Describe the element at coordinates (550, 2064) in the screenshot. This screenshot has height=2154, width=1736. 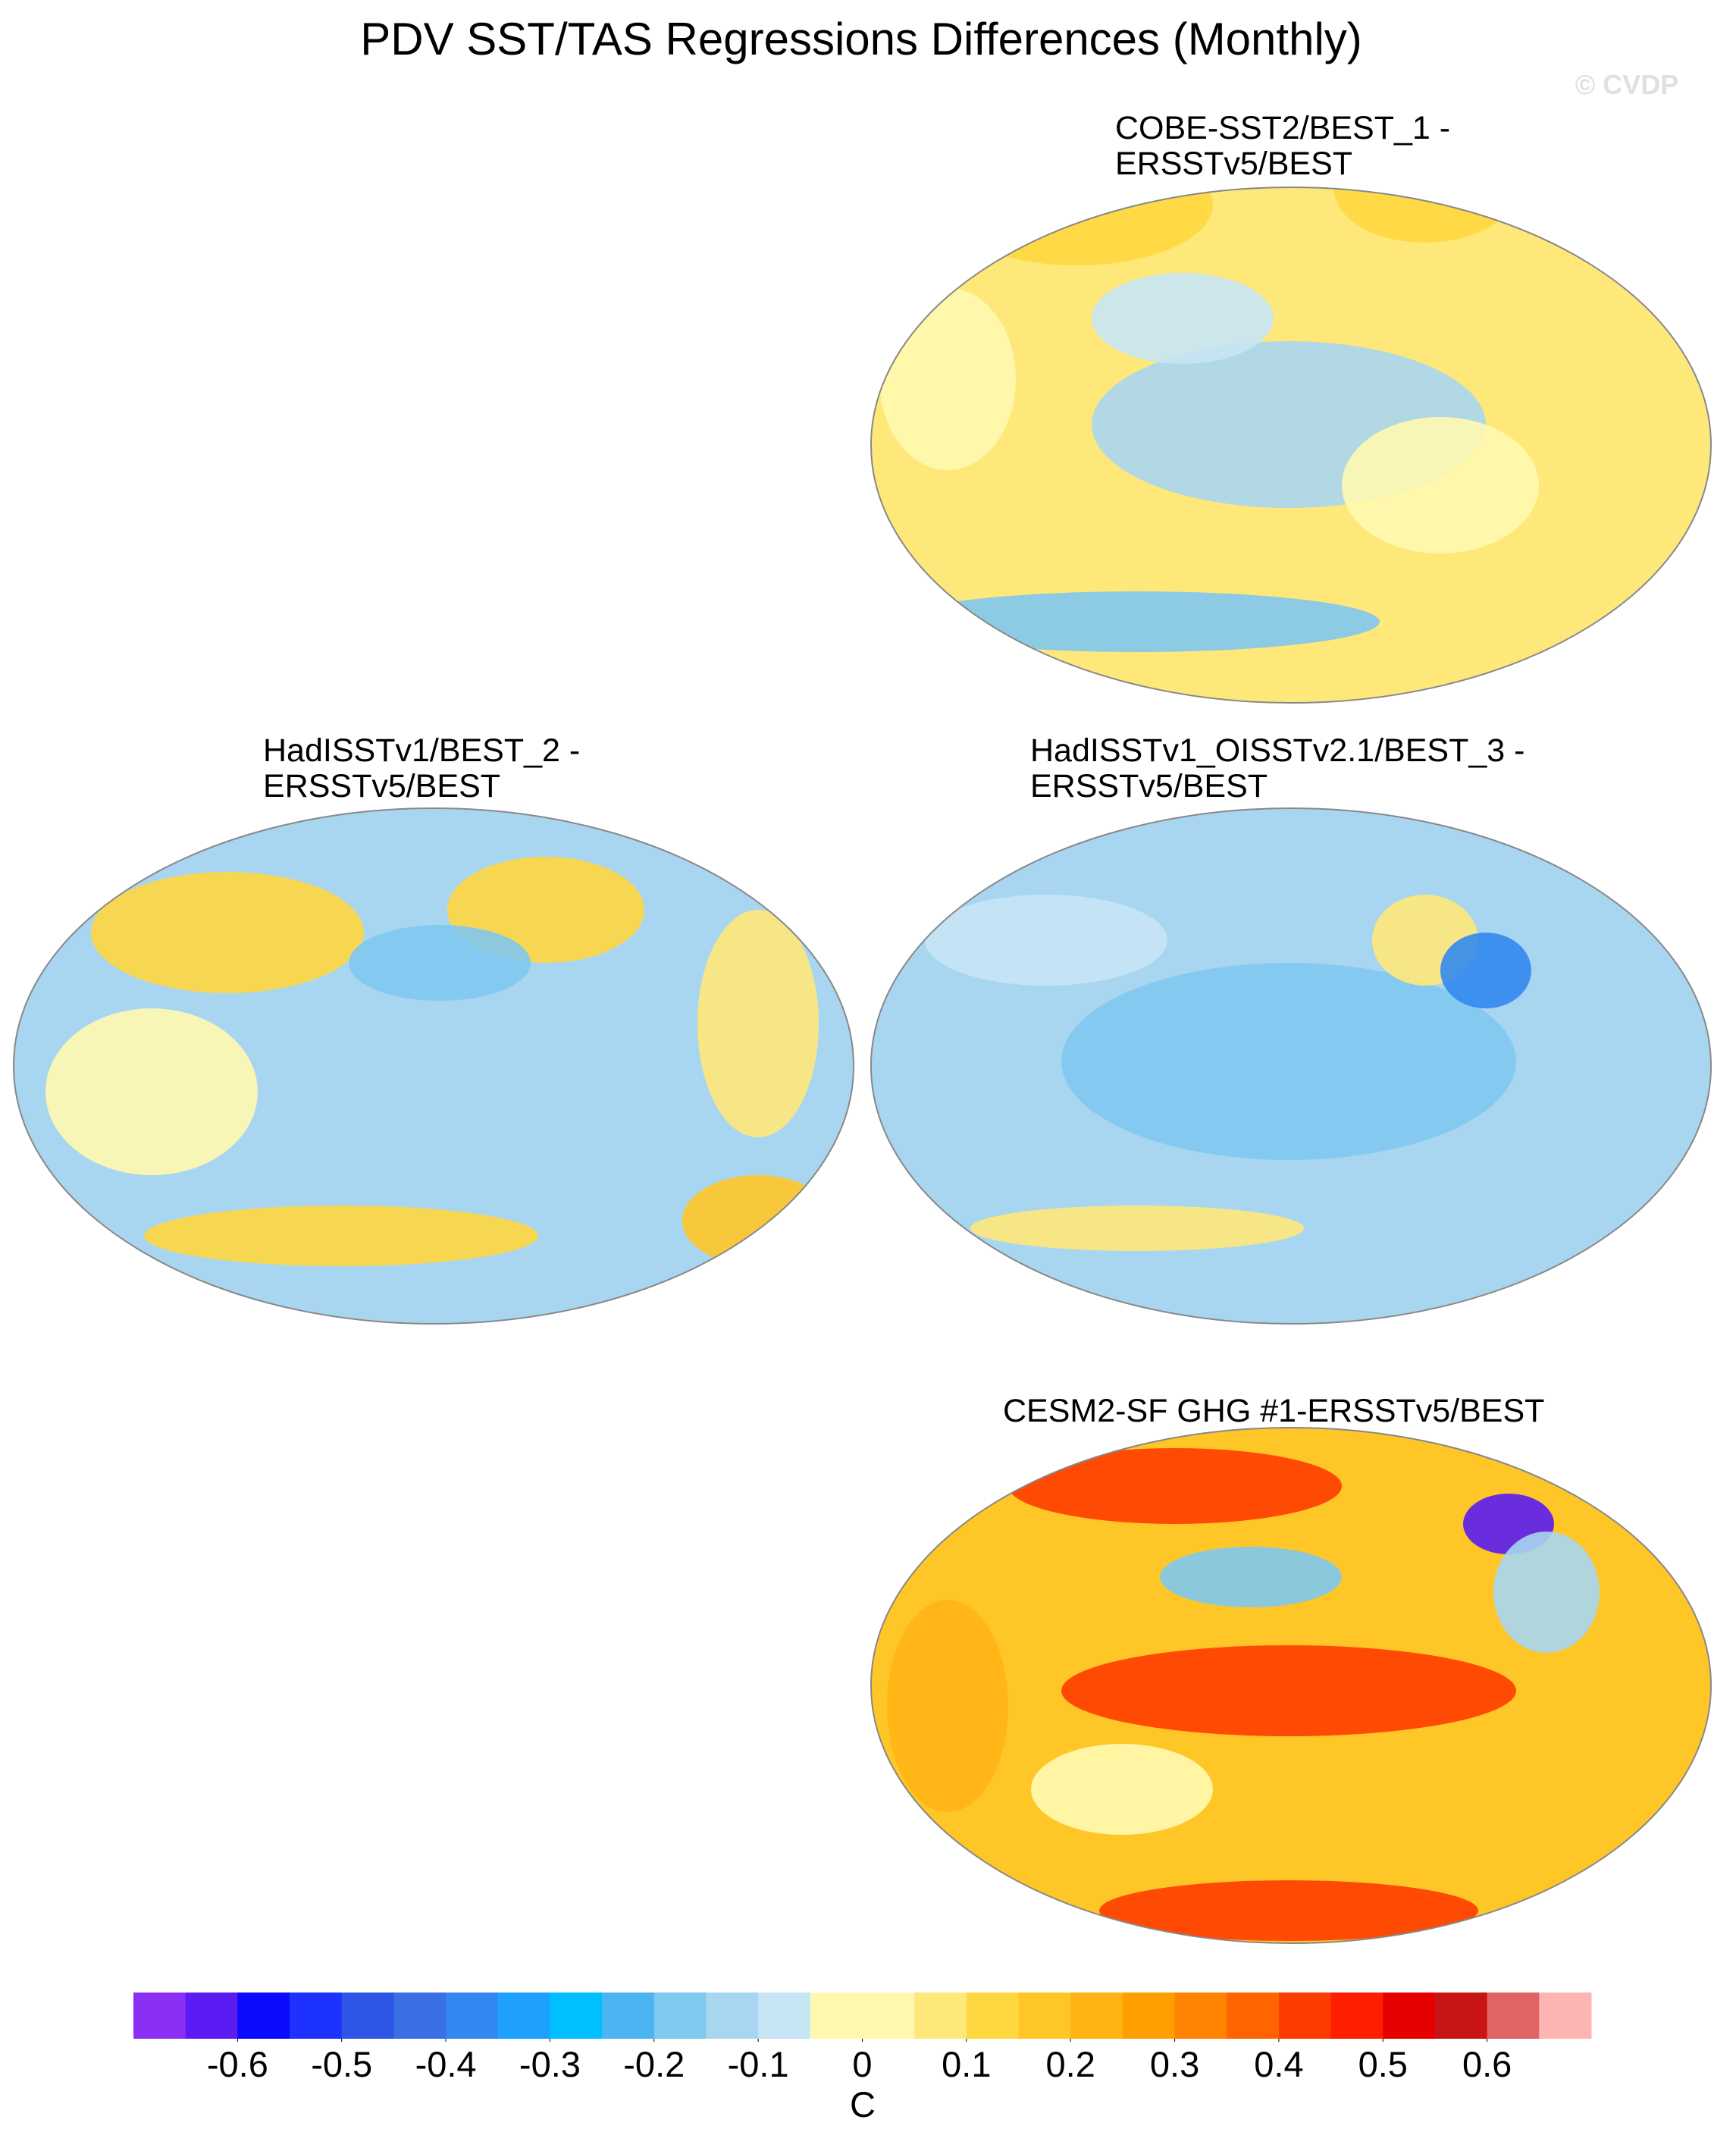
I see `colorbar-tick-label: -0.3` at that location.